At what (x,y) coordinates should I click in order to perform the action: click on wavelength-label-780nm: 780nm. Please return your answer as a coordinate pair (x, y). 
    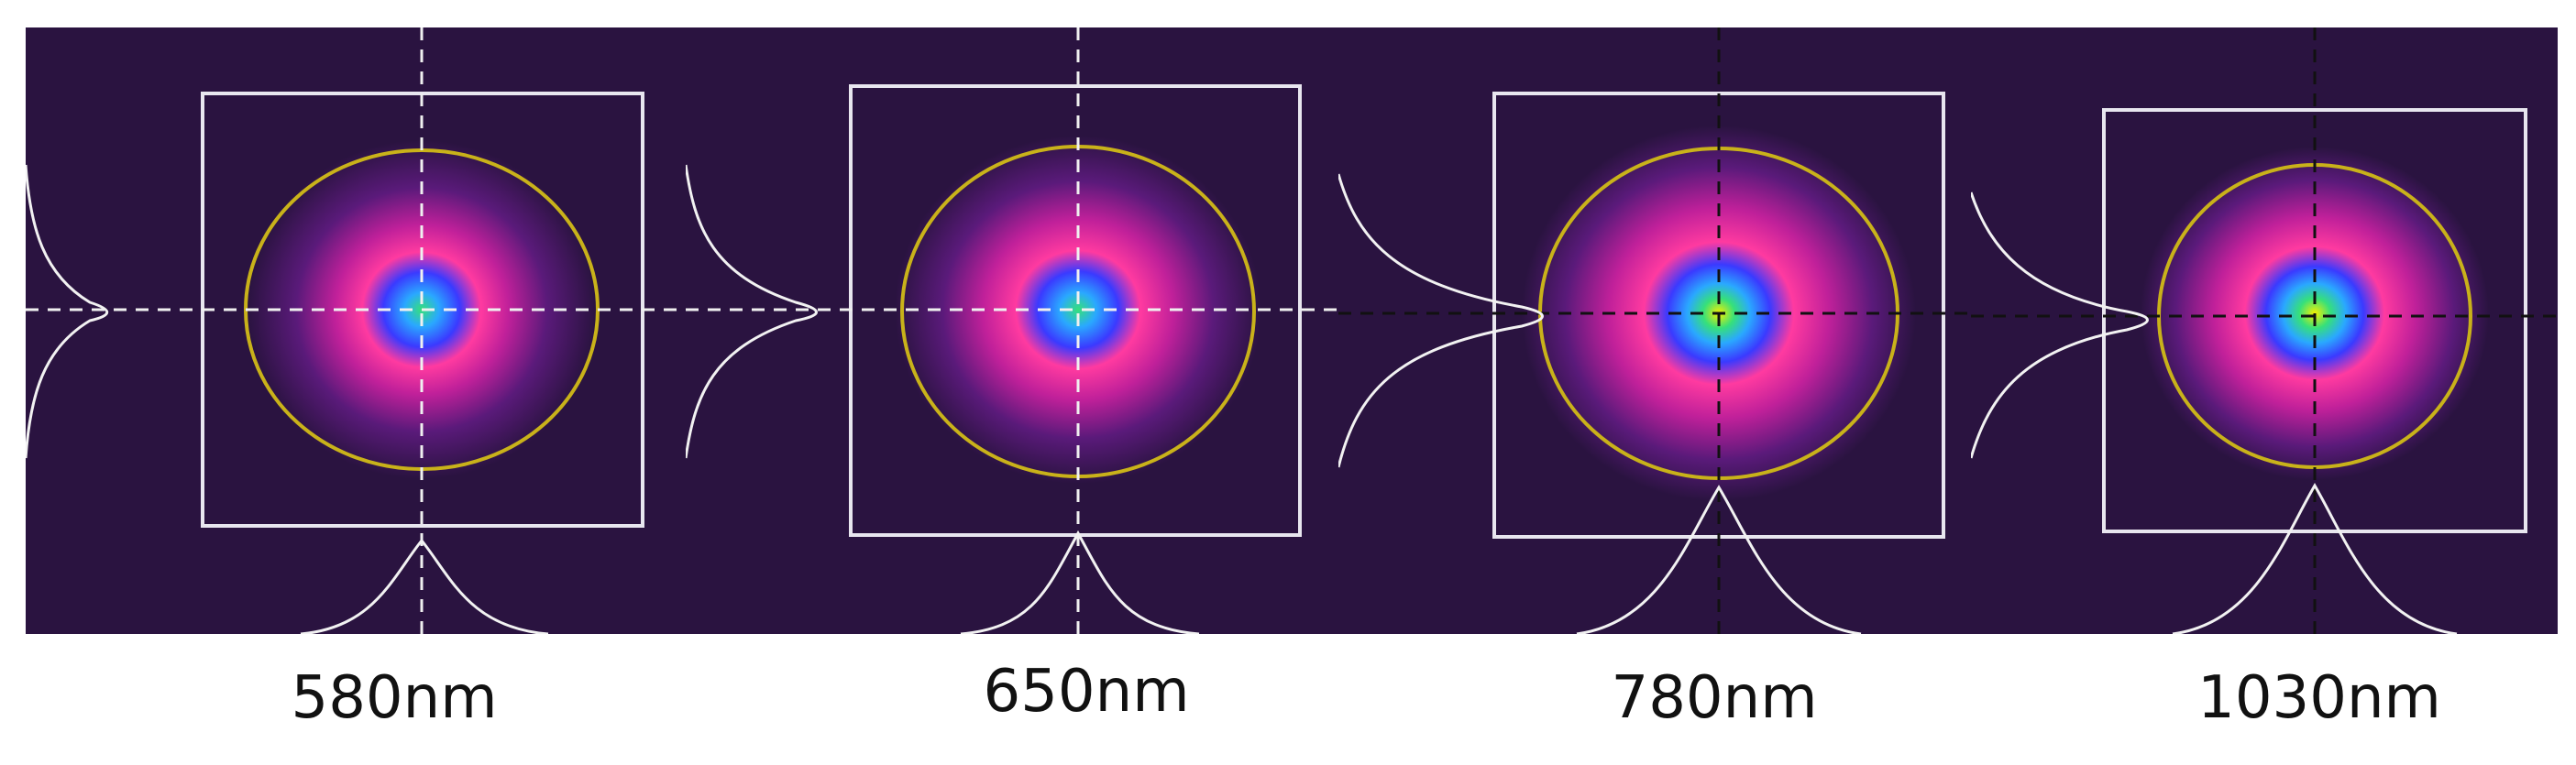
    Looking at the image, I should click on (1714, 698).